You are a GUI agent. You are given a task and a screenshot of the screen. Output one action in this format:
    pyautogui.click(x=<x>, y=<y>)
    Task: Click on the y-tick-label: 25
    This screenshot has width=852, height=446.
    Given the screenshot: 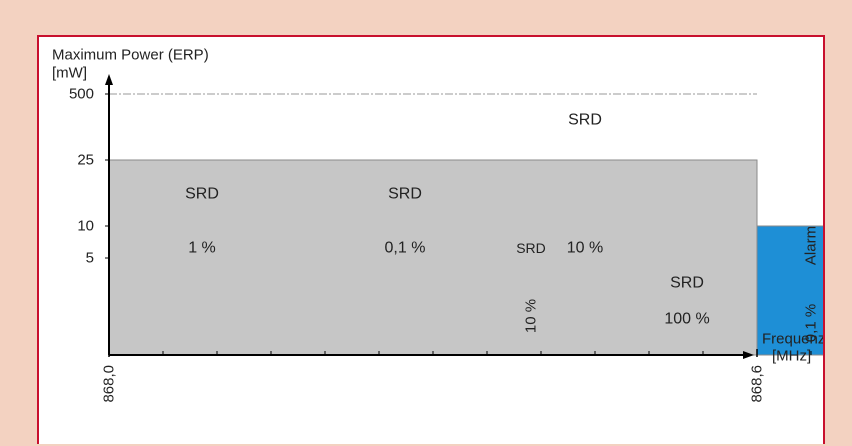 What is the action you would take?
    pyautogui.click(x=85, y=160)
    